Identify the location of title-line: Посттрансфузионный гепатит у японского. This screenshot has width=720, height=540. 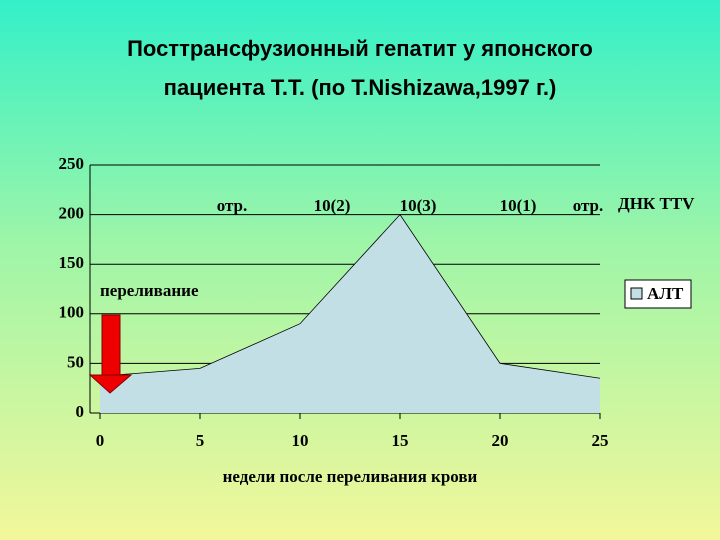
(360, 48).